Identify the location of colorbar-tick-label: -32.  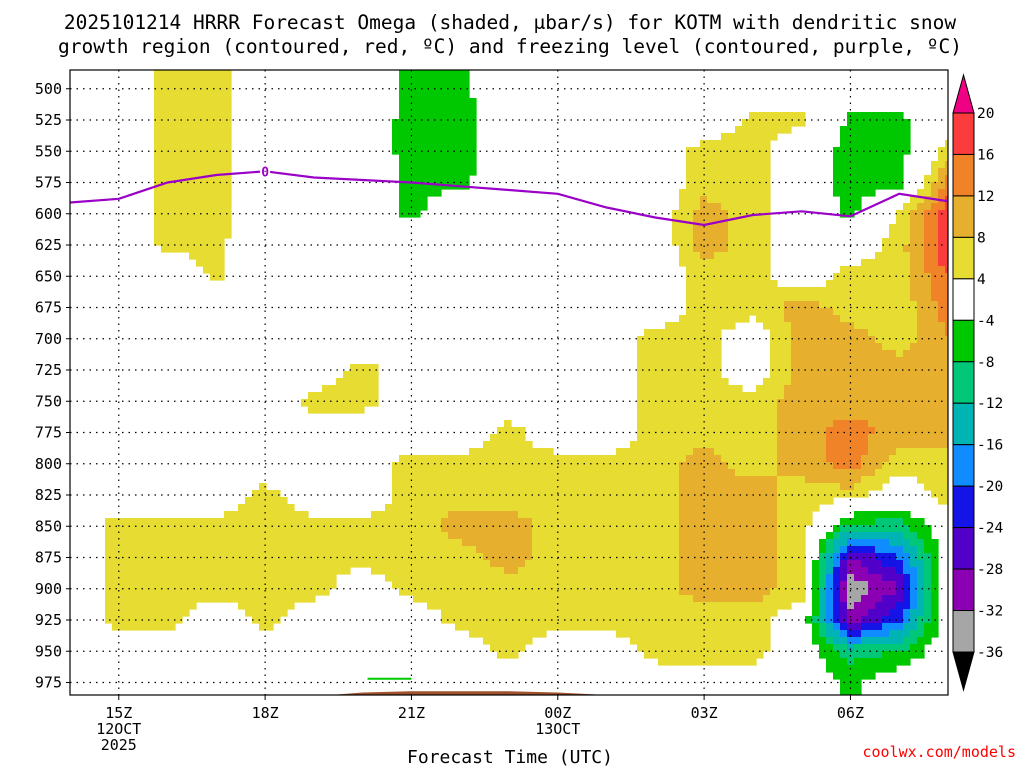
(990, 612).